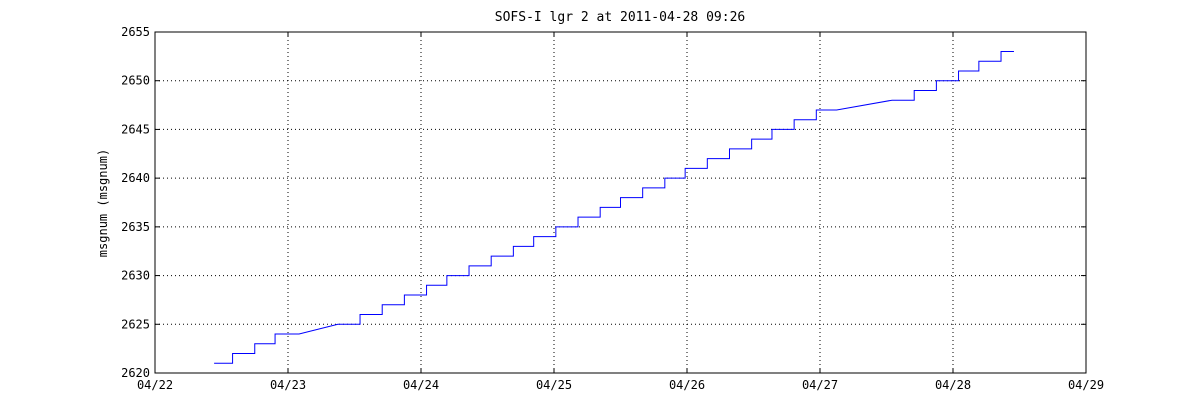 The image size is (1200, 420). I want to click on y-tick-label: 2640, so click(135, 178).